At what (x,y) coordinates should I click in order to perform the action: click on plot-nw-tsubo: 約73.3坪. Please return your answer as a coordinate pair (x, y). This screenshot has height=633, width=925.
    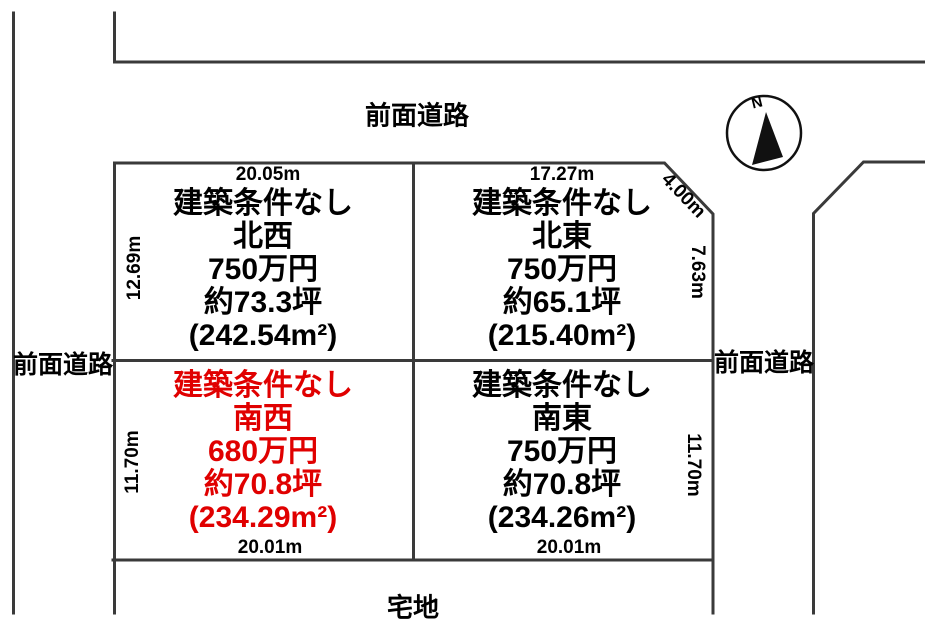
    Looking at the image, I should click on (263, 302).